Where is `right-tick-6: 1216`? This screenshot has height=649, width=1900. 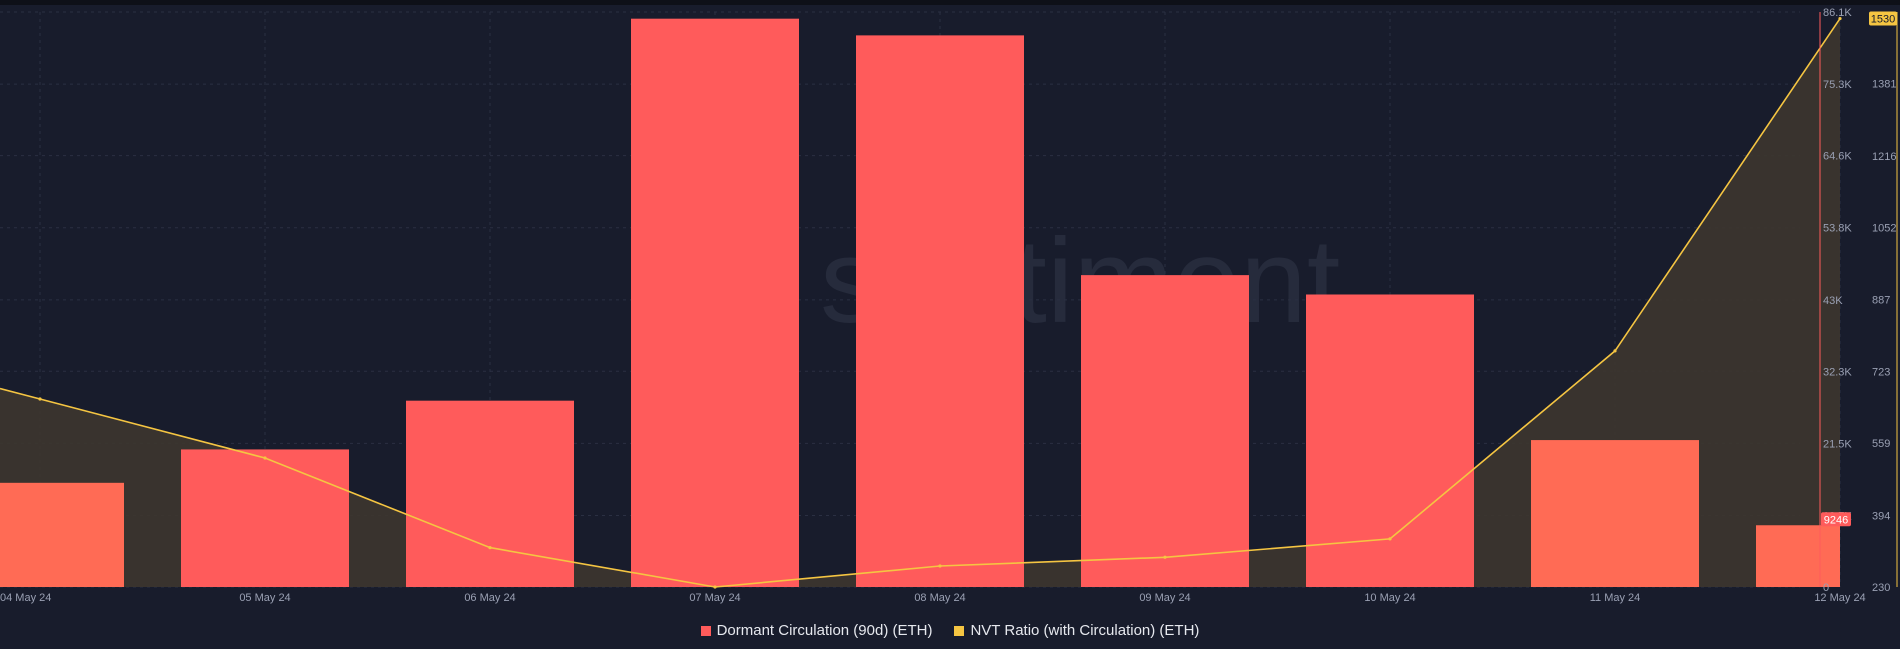
right-tick-6: 1216 is located at coordinates (1884, 157).